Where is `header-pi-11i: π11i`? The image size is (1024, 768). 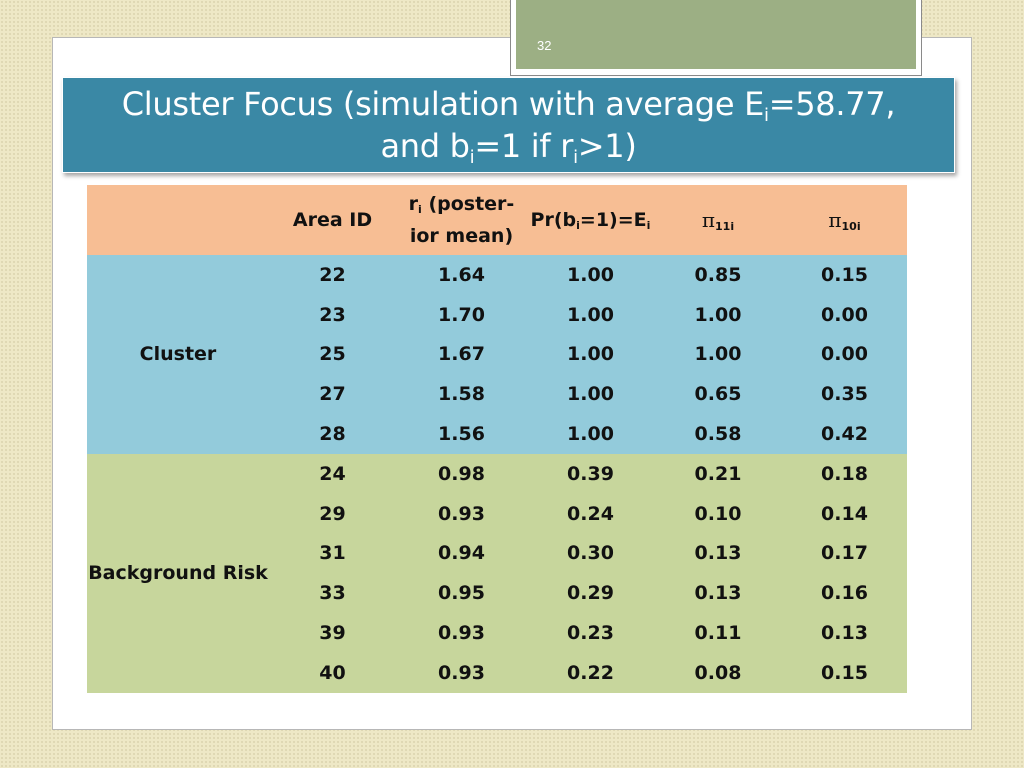 header-pi-11i: π11i is located at coordinates (718, 220).